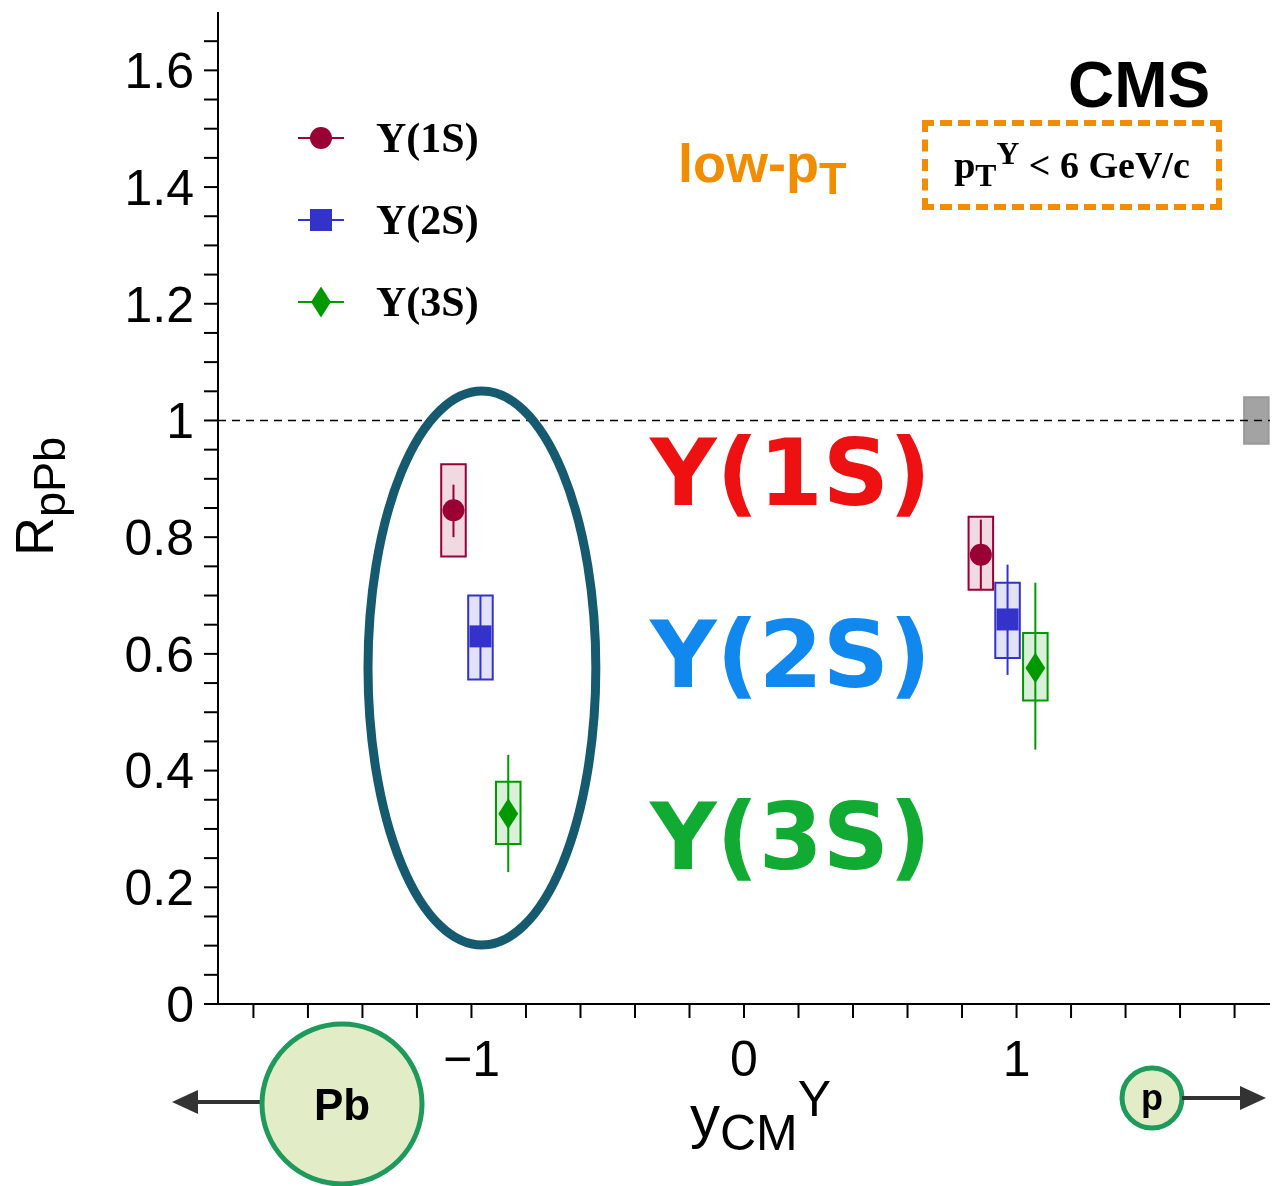  I want to click on legend-label: Υ(2S), so click(427, 220).